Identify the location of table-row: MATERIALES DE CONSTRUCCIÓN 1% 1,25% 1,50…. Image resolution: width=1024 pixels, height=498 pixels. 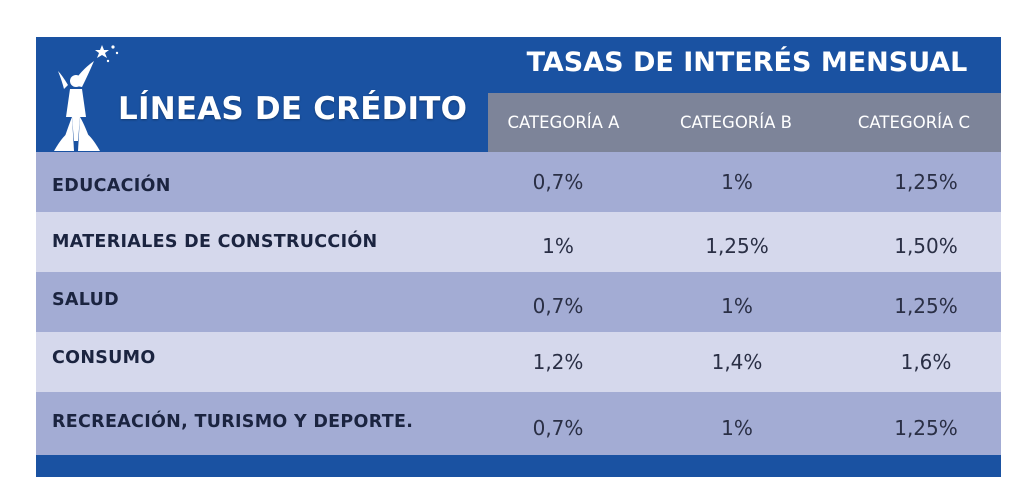
(518, 242).